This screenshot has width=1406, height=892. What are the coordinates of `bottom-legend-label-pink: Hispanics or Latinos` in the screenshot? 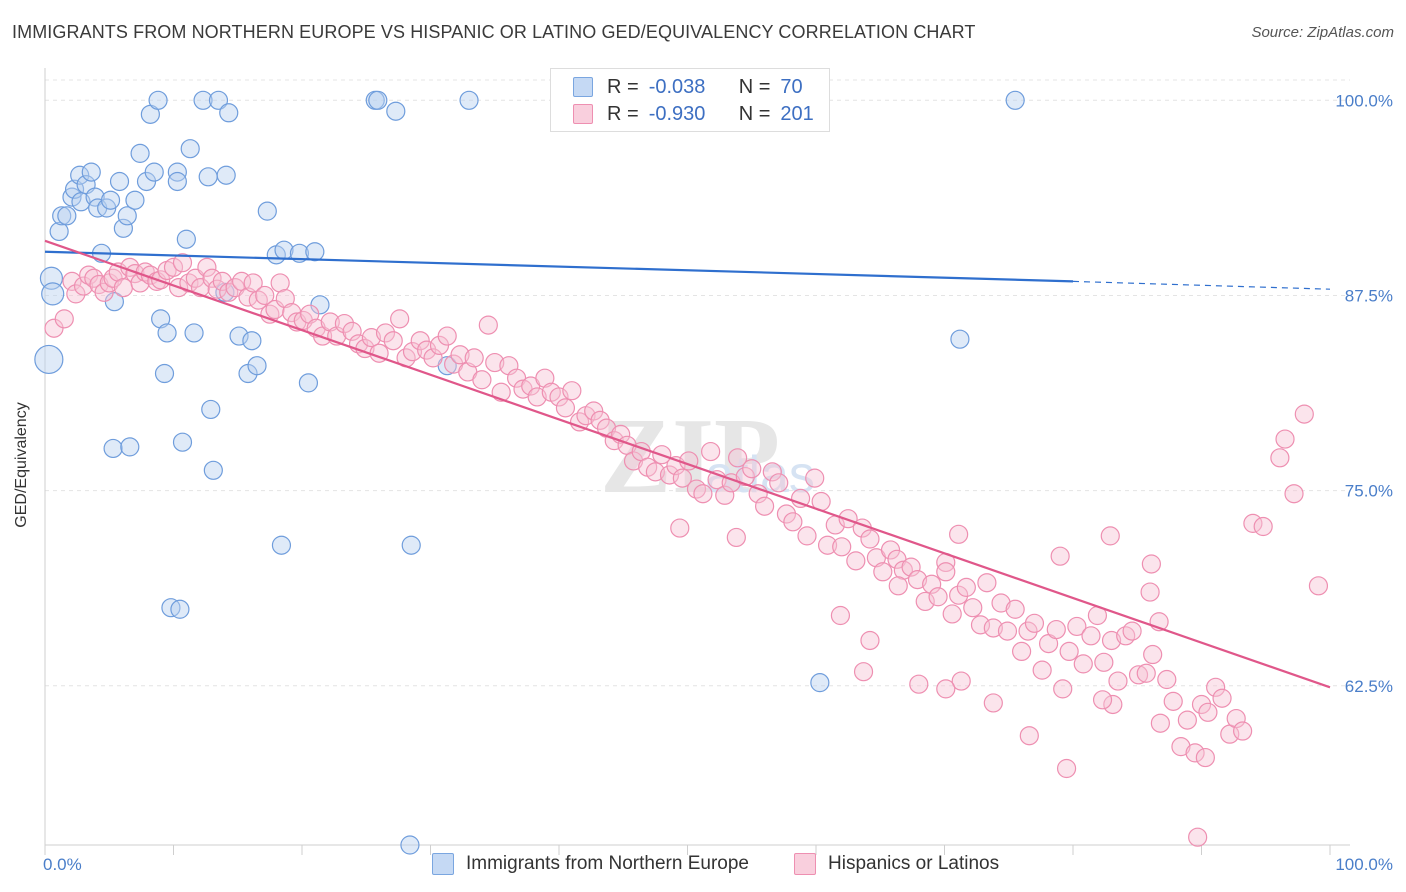 It's located at (914, 863).